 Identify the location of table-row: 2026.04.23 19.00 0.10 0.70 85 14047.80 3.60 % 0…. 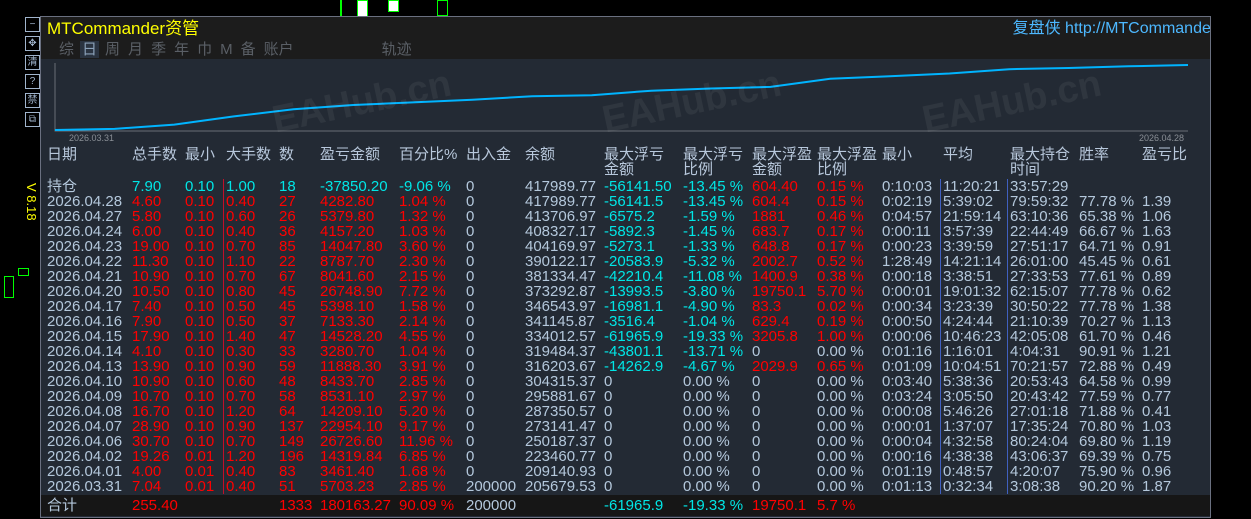
(625, 246).